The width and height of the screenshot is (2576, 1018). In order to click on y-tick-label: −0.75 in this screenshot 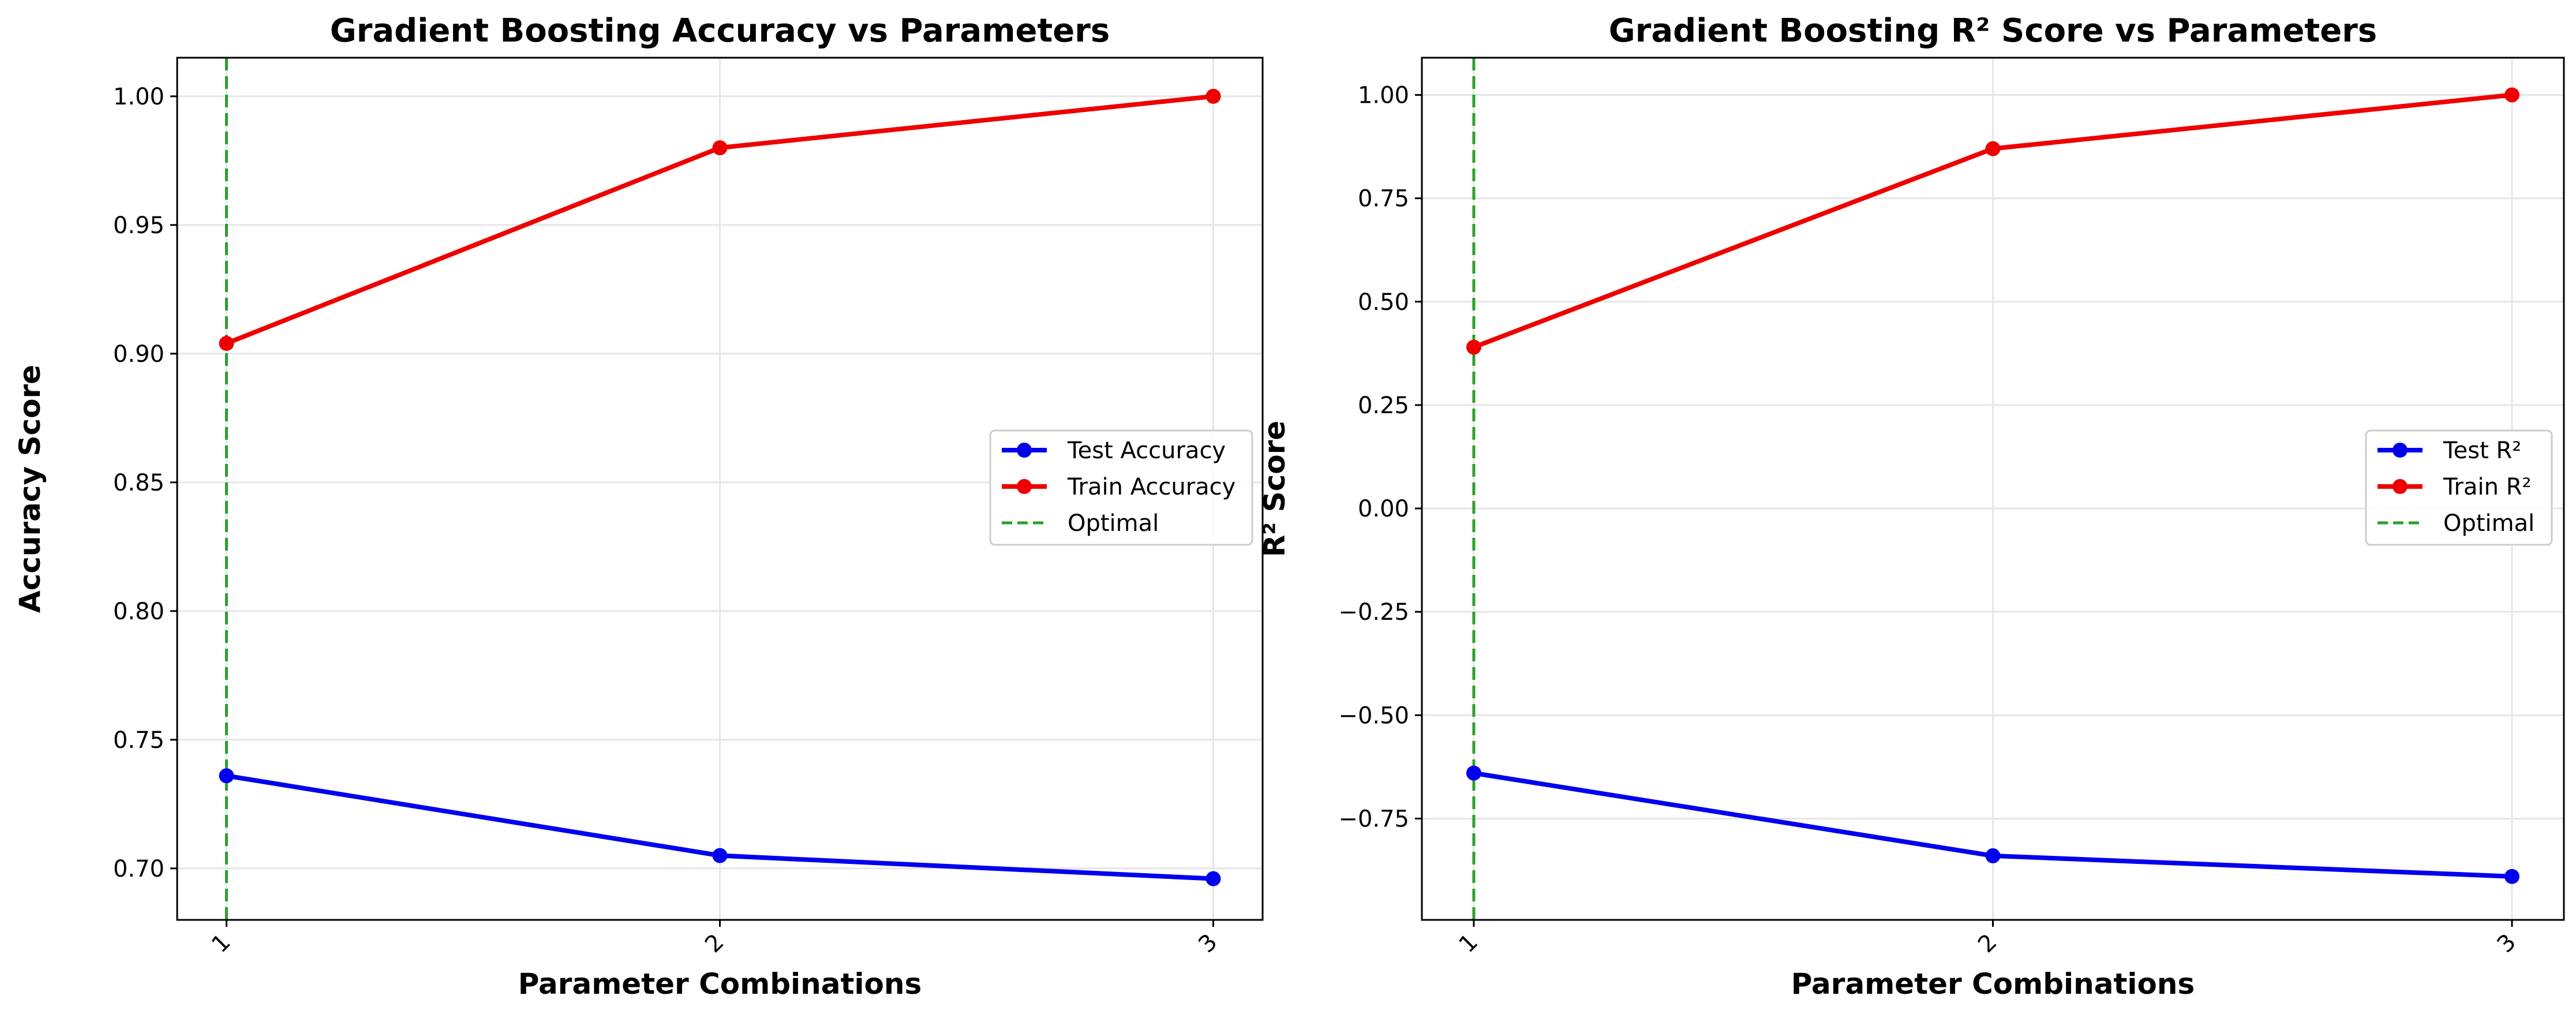, I will do `click(1373, 819)`.